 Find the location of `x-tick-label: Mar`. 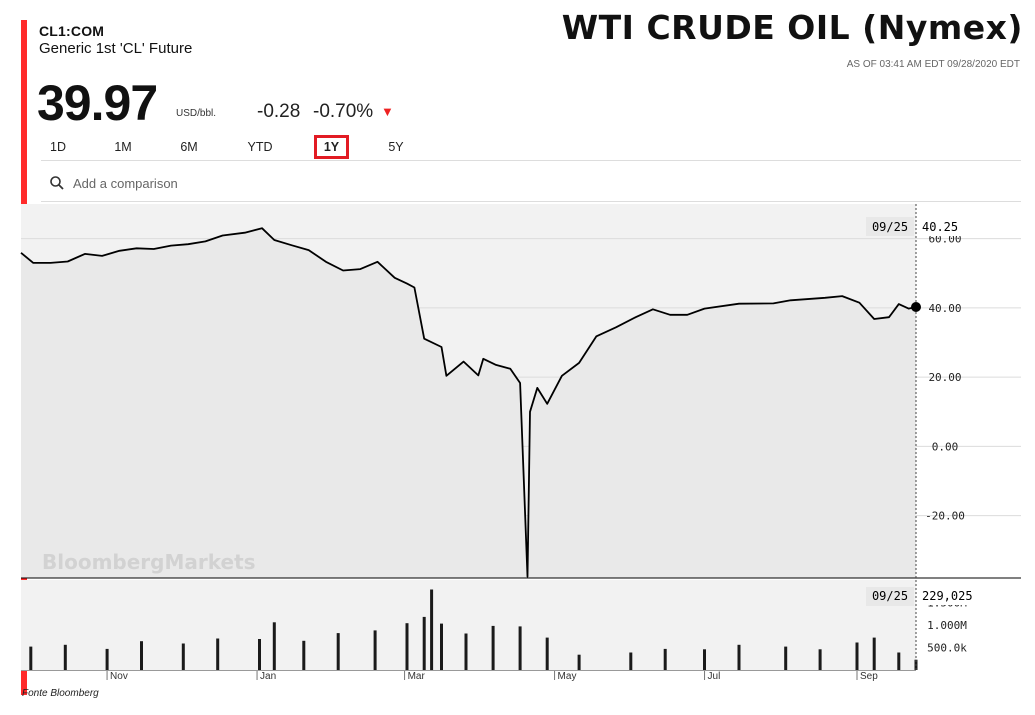

x-tick-label: Mar is located at coordinates (417, 676).